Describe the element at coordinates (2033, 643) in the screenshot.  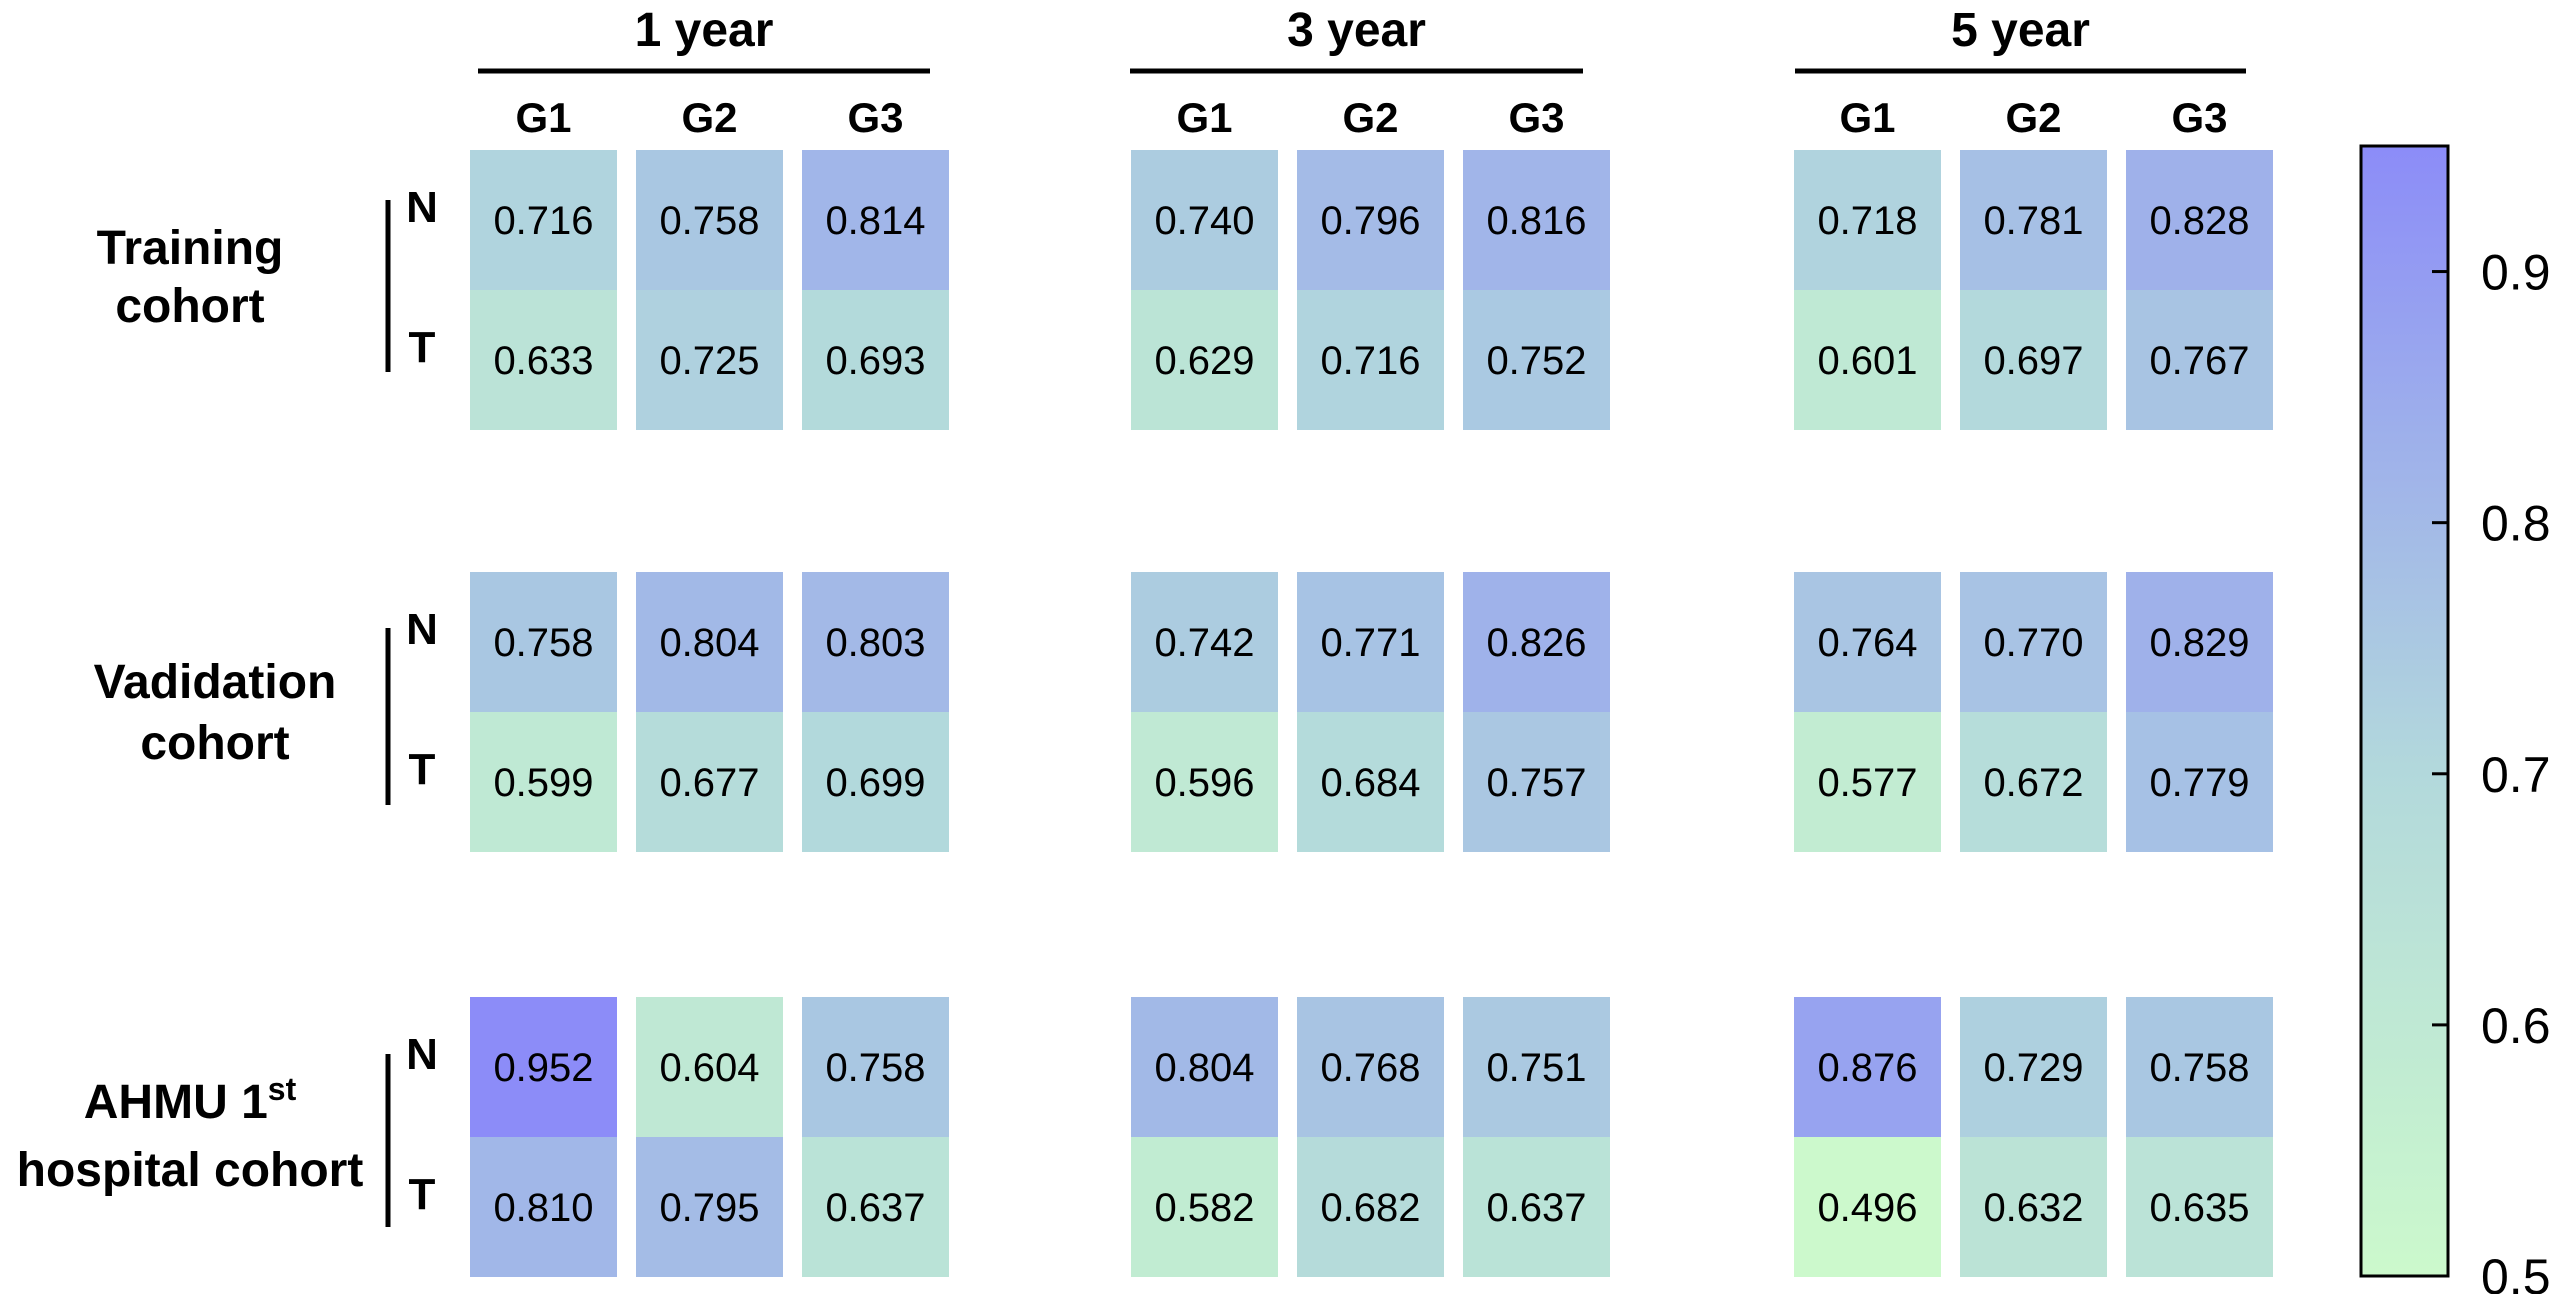
I see `cell-value: 0.770` at that location.